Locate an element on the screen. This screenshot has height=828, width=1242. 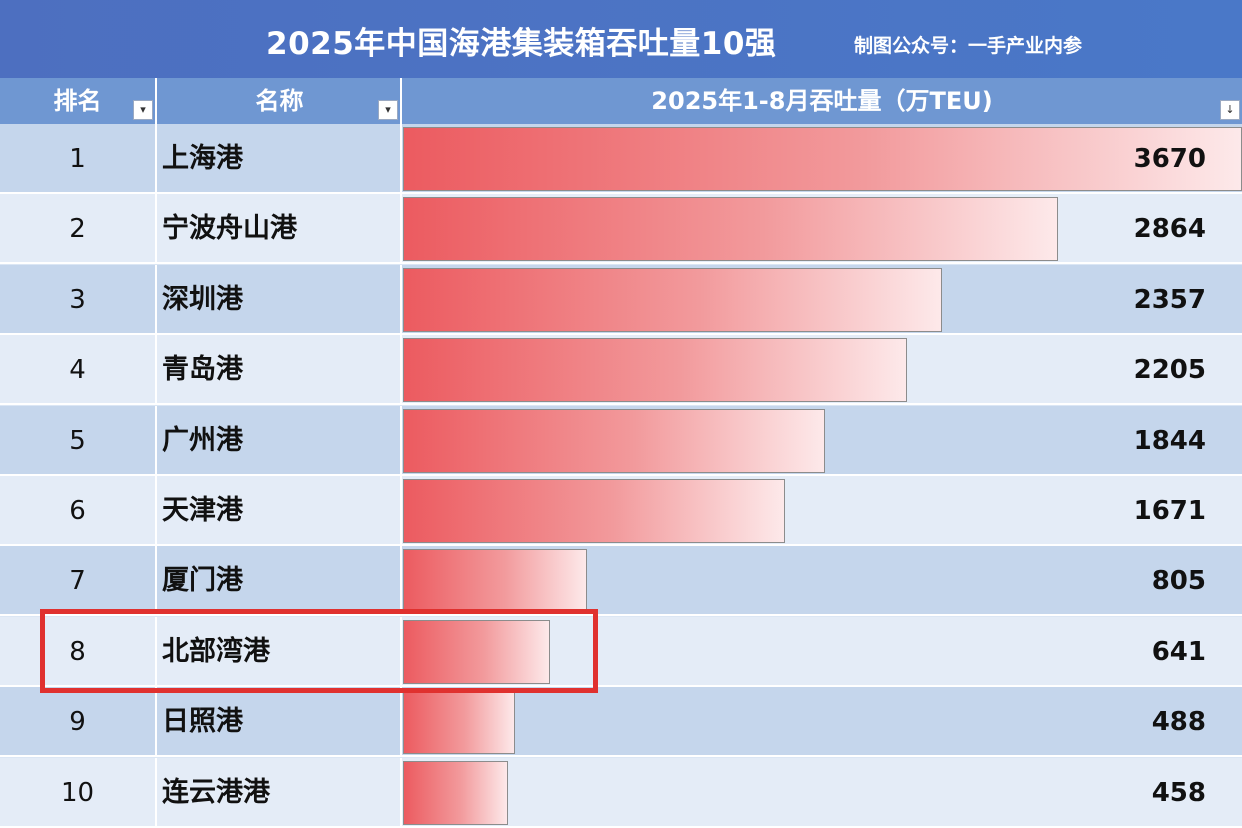
data-label: 2205 is located at coordinates (1169, 370).